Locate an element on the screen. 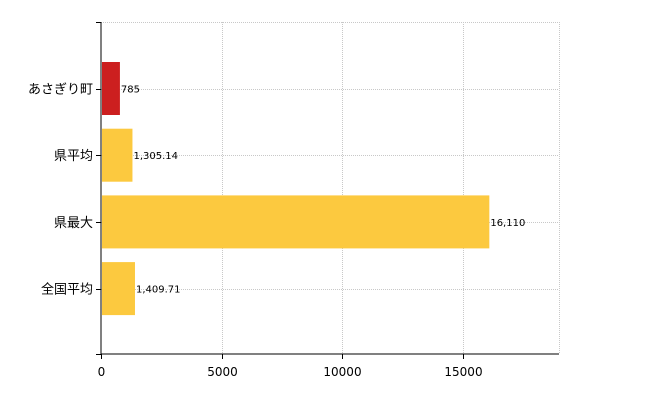 This screenshot has width=650, height=400. x-tick-label: 5000 is located at coordinates (222, 372).